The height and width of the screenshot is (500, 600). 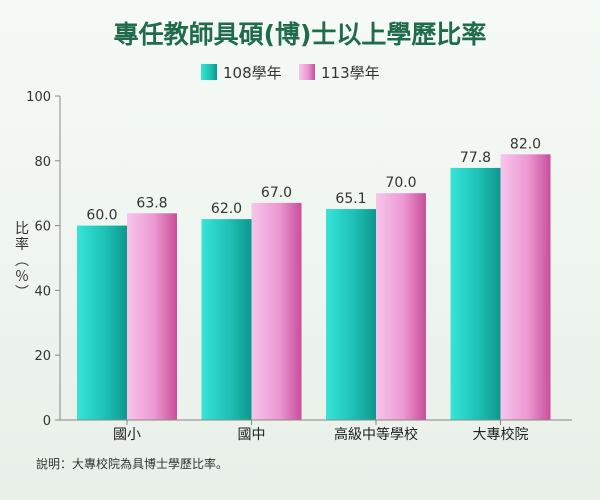 I want to click on data-label: 70.0, so click(x=400, y=183).